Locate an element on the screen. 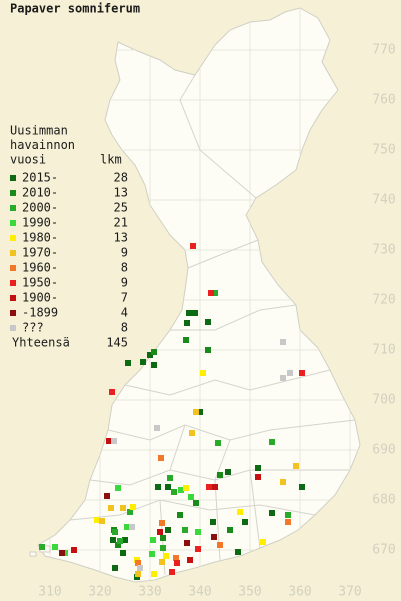  legend-label: 2015- is located at coordinates (40, 178).